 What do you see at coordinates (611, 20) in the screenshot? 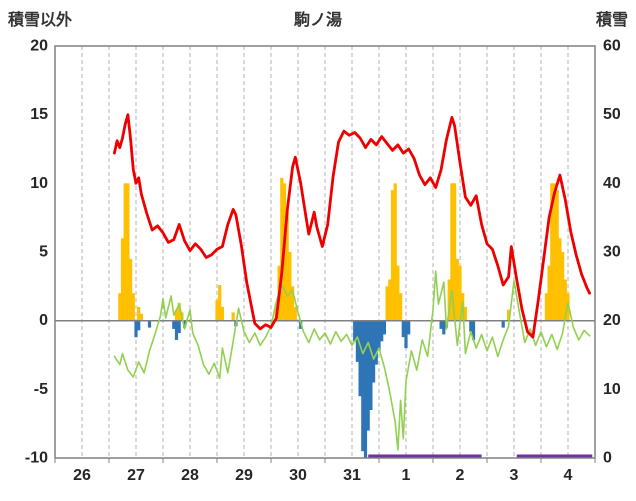
I see `right-axis-title: 積雪` at bounding box center [611, 20].